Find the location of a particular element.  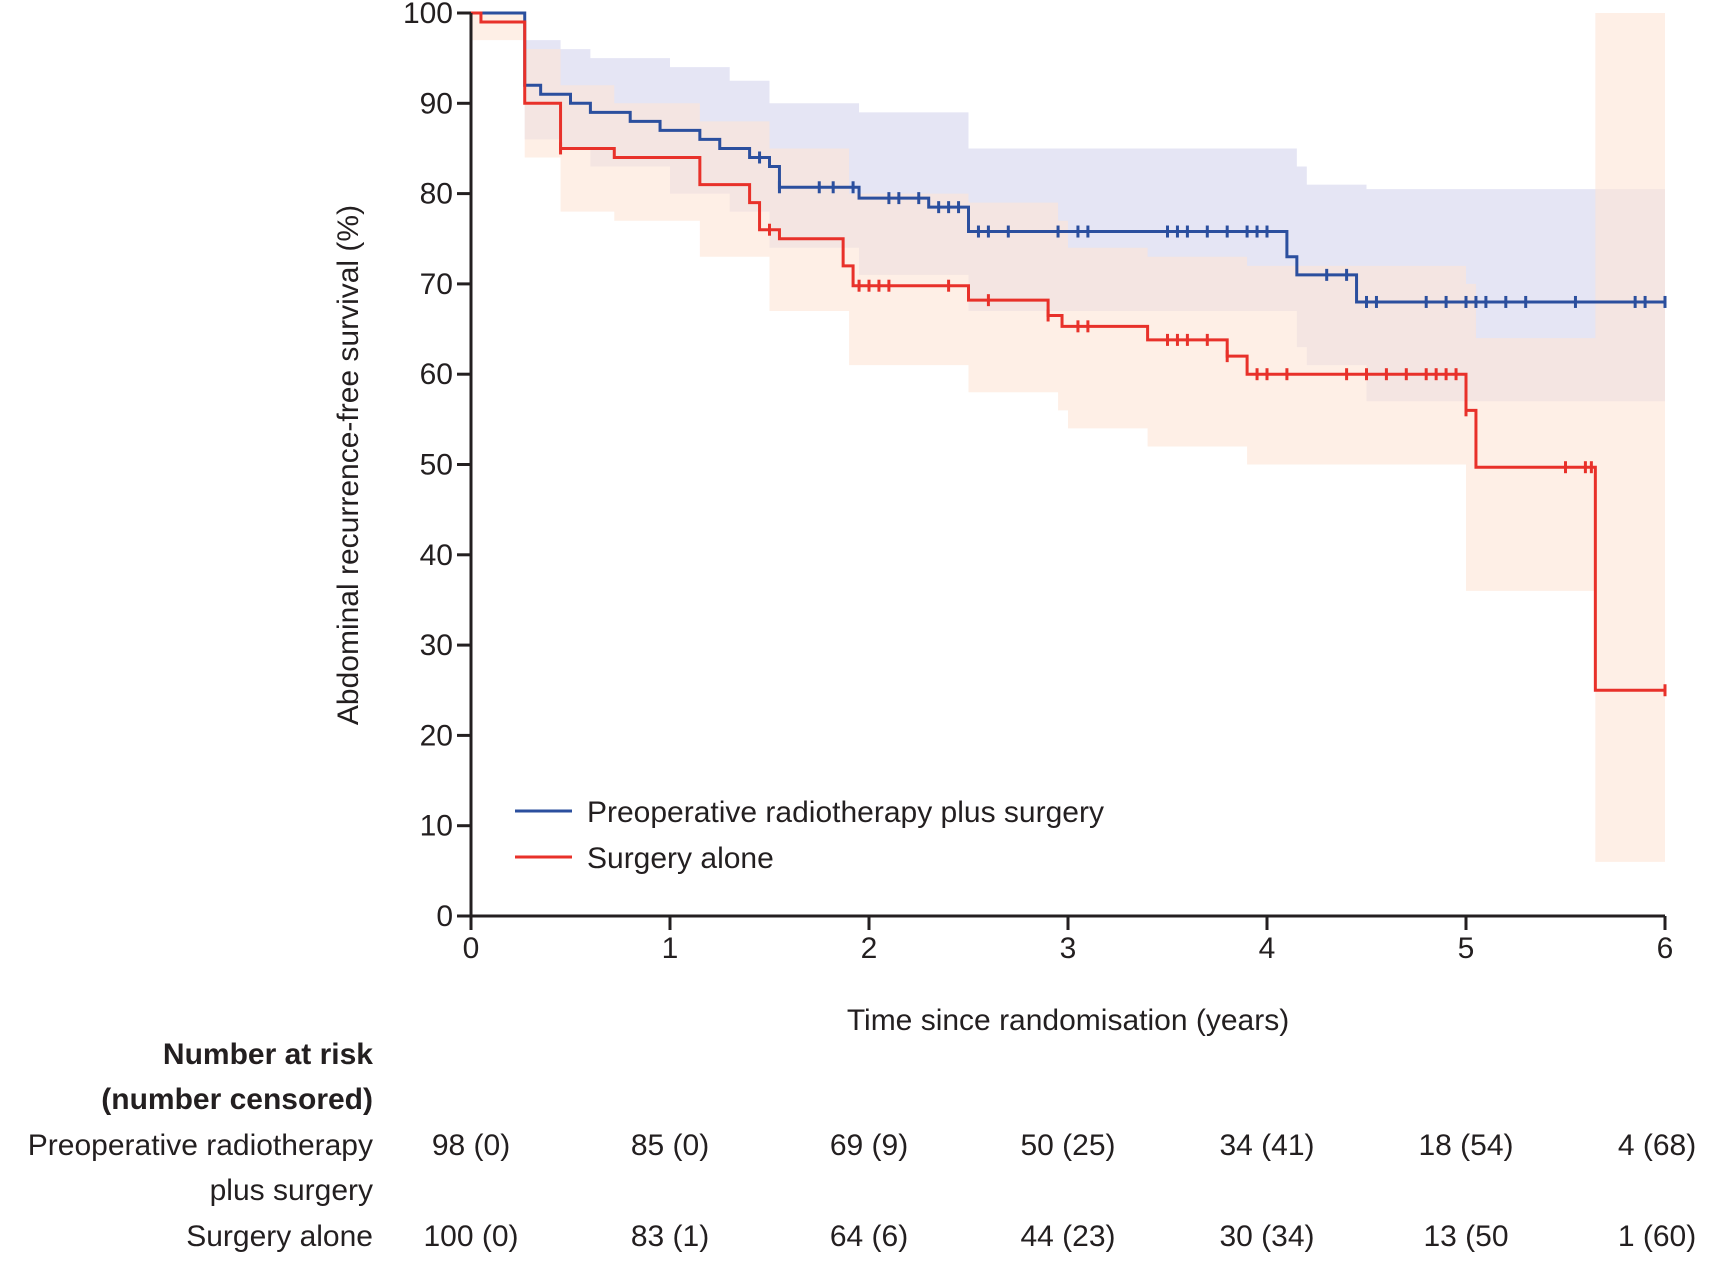

x-tick-label: 0 is located at coordinates (471, 948).